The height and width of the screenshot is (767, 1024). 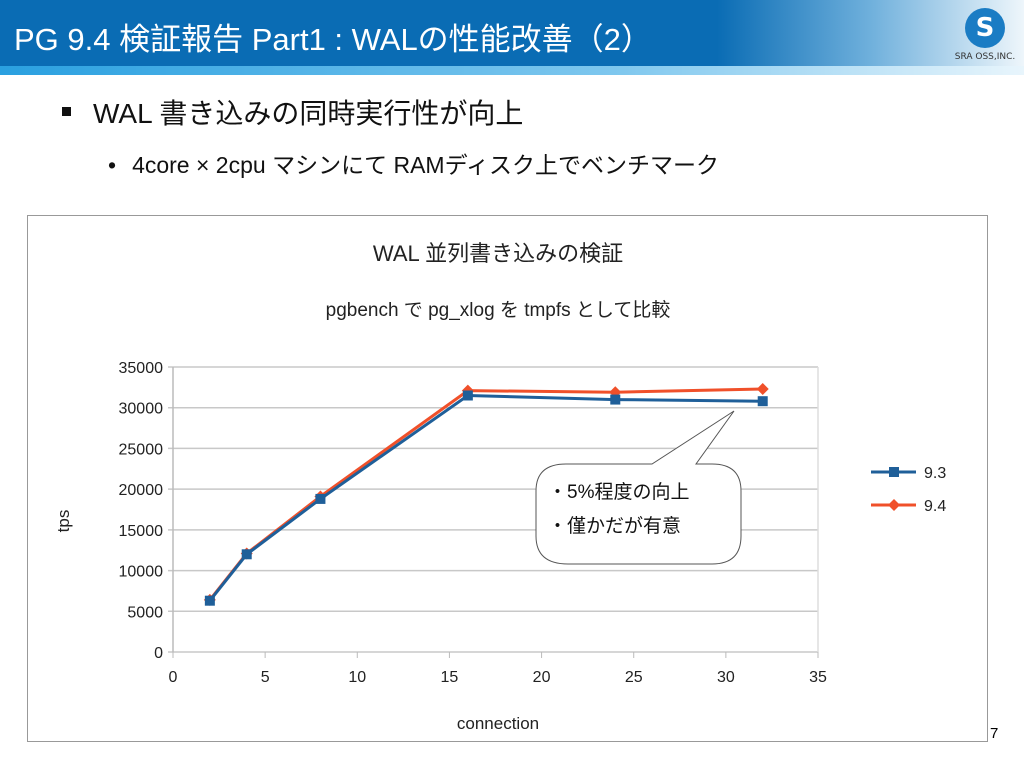 I want to click on x-axis-label: connection, so click(x=498, y=723).